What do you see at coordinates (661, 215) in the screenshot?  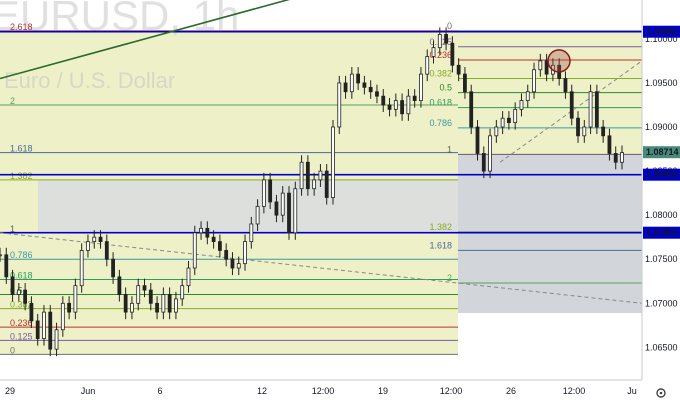 I see `y-tick-label: 1.08000` at bounding box center [661, 215].